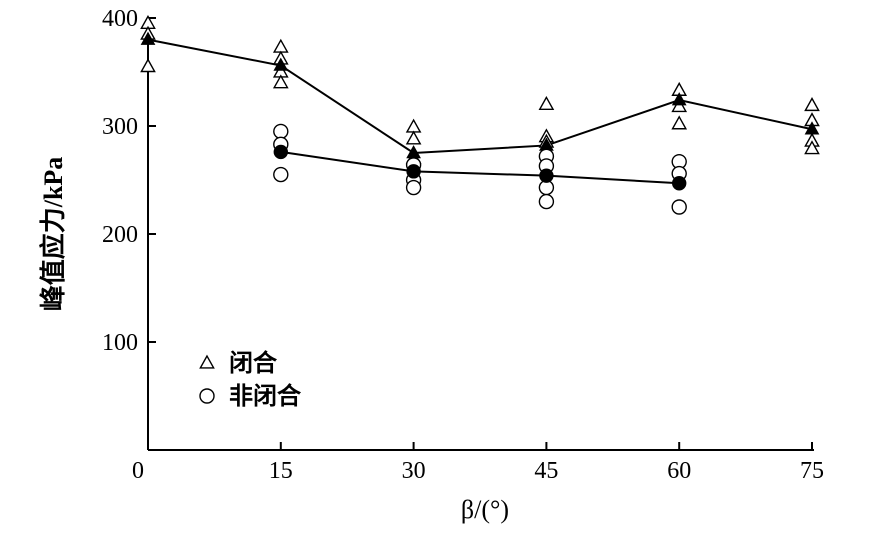  Describe the element at coordinates (120, 127) in the screenshot. I see `y-tick-label: 300` at that location.